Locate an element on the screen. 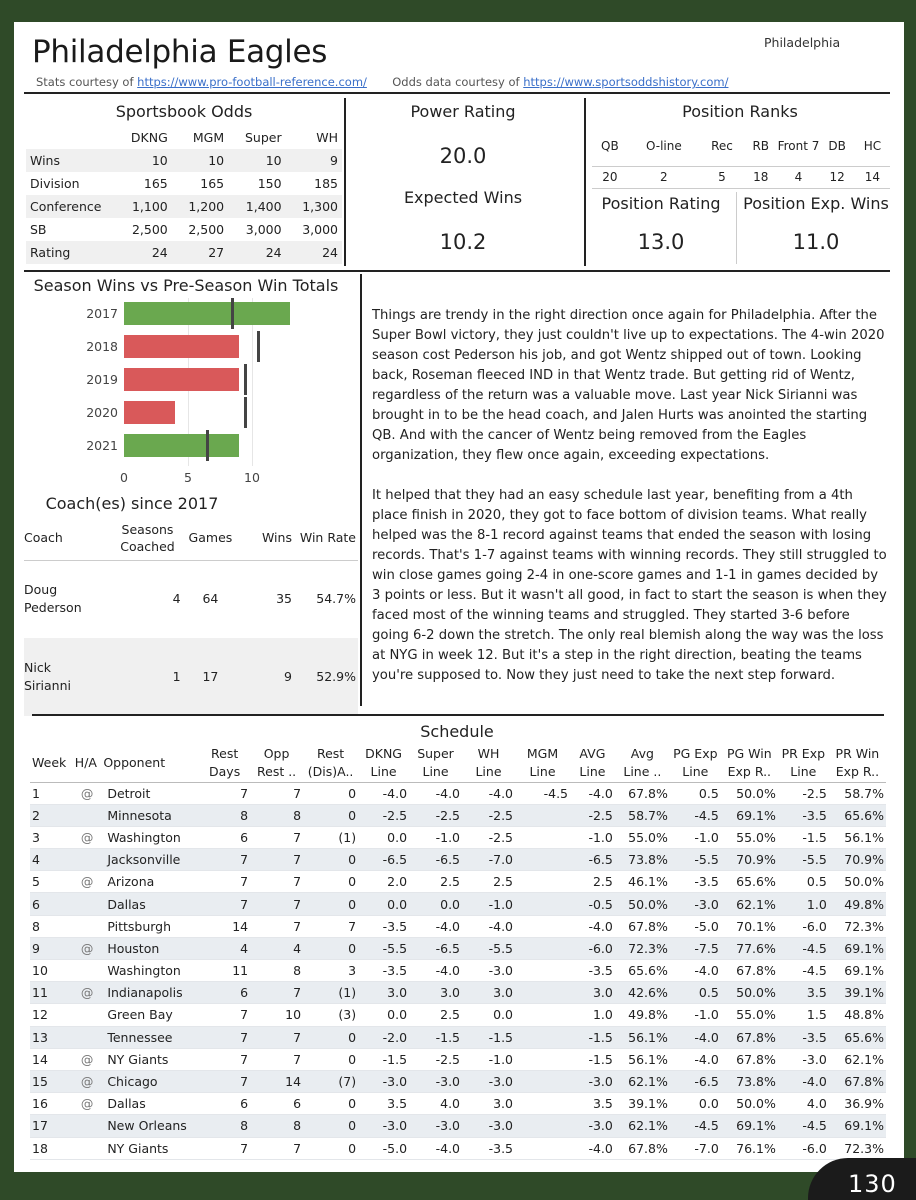  schedule-cell: 16 is located at coordinates (51, 1104).